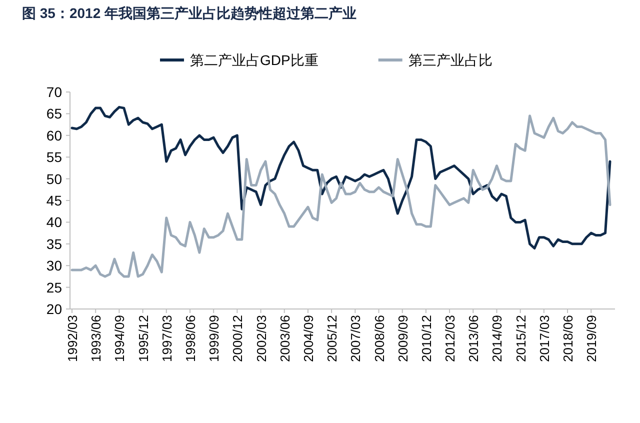 This screenshot has height=423, width=640. Describe the element at coordinates (402, 338) in the screenshot. I see `x-tick-label: 2009/09` at that location.